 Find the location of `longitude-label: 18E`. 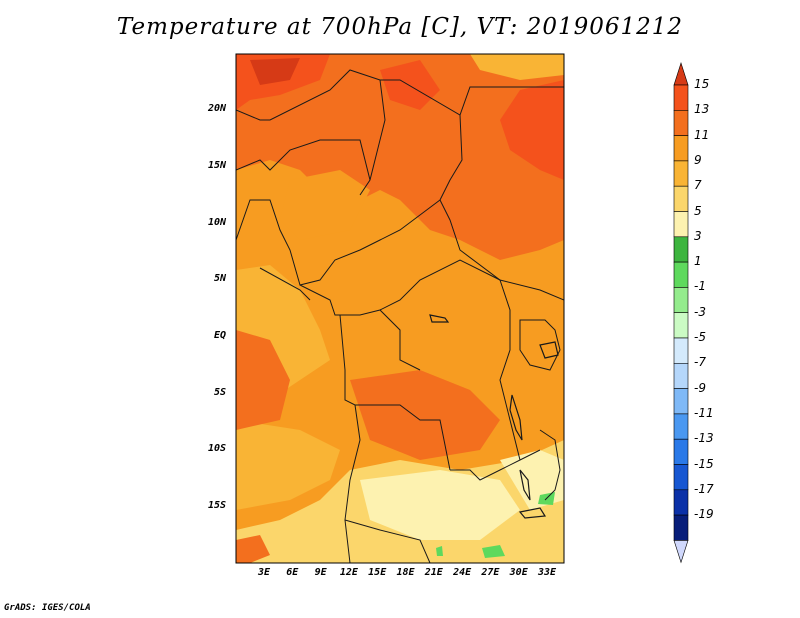

longitude-label: 18E is located at coordinates (405, 572).